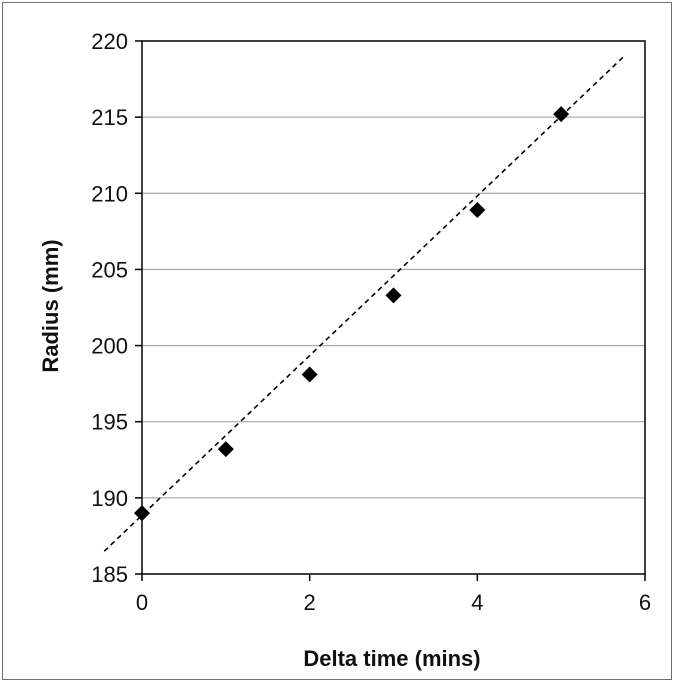 Image resolution: width=676 pixels, height=684 pixels. I want to click on x-axis-label: Delta time (mins), so click(391, 658).